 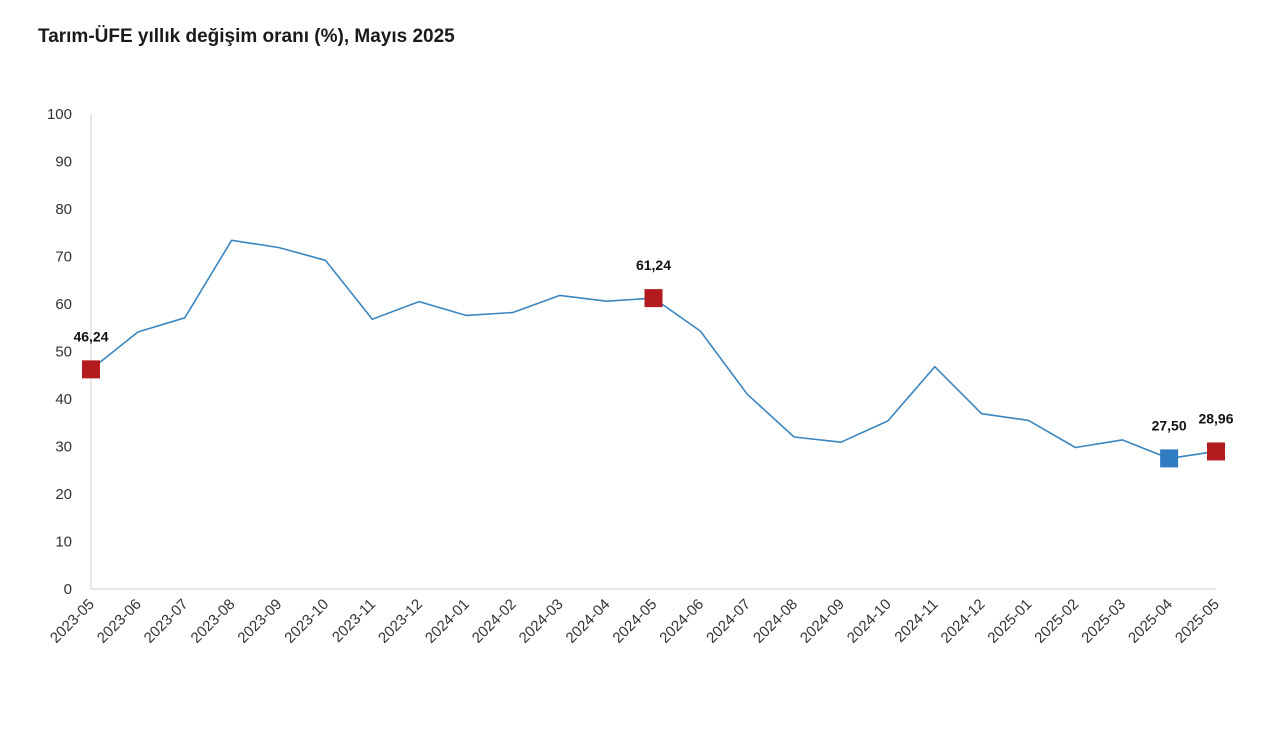 I want to click on x-tick-label: 2023-05, so click(x=72, y=621).